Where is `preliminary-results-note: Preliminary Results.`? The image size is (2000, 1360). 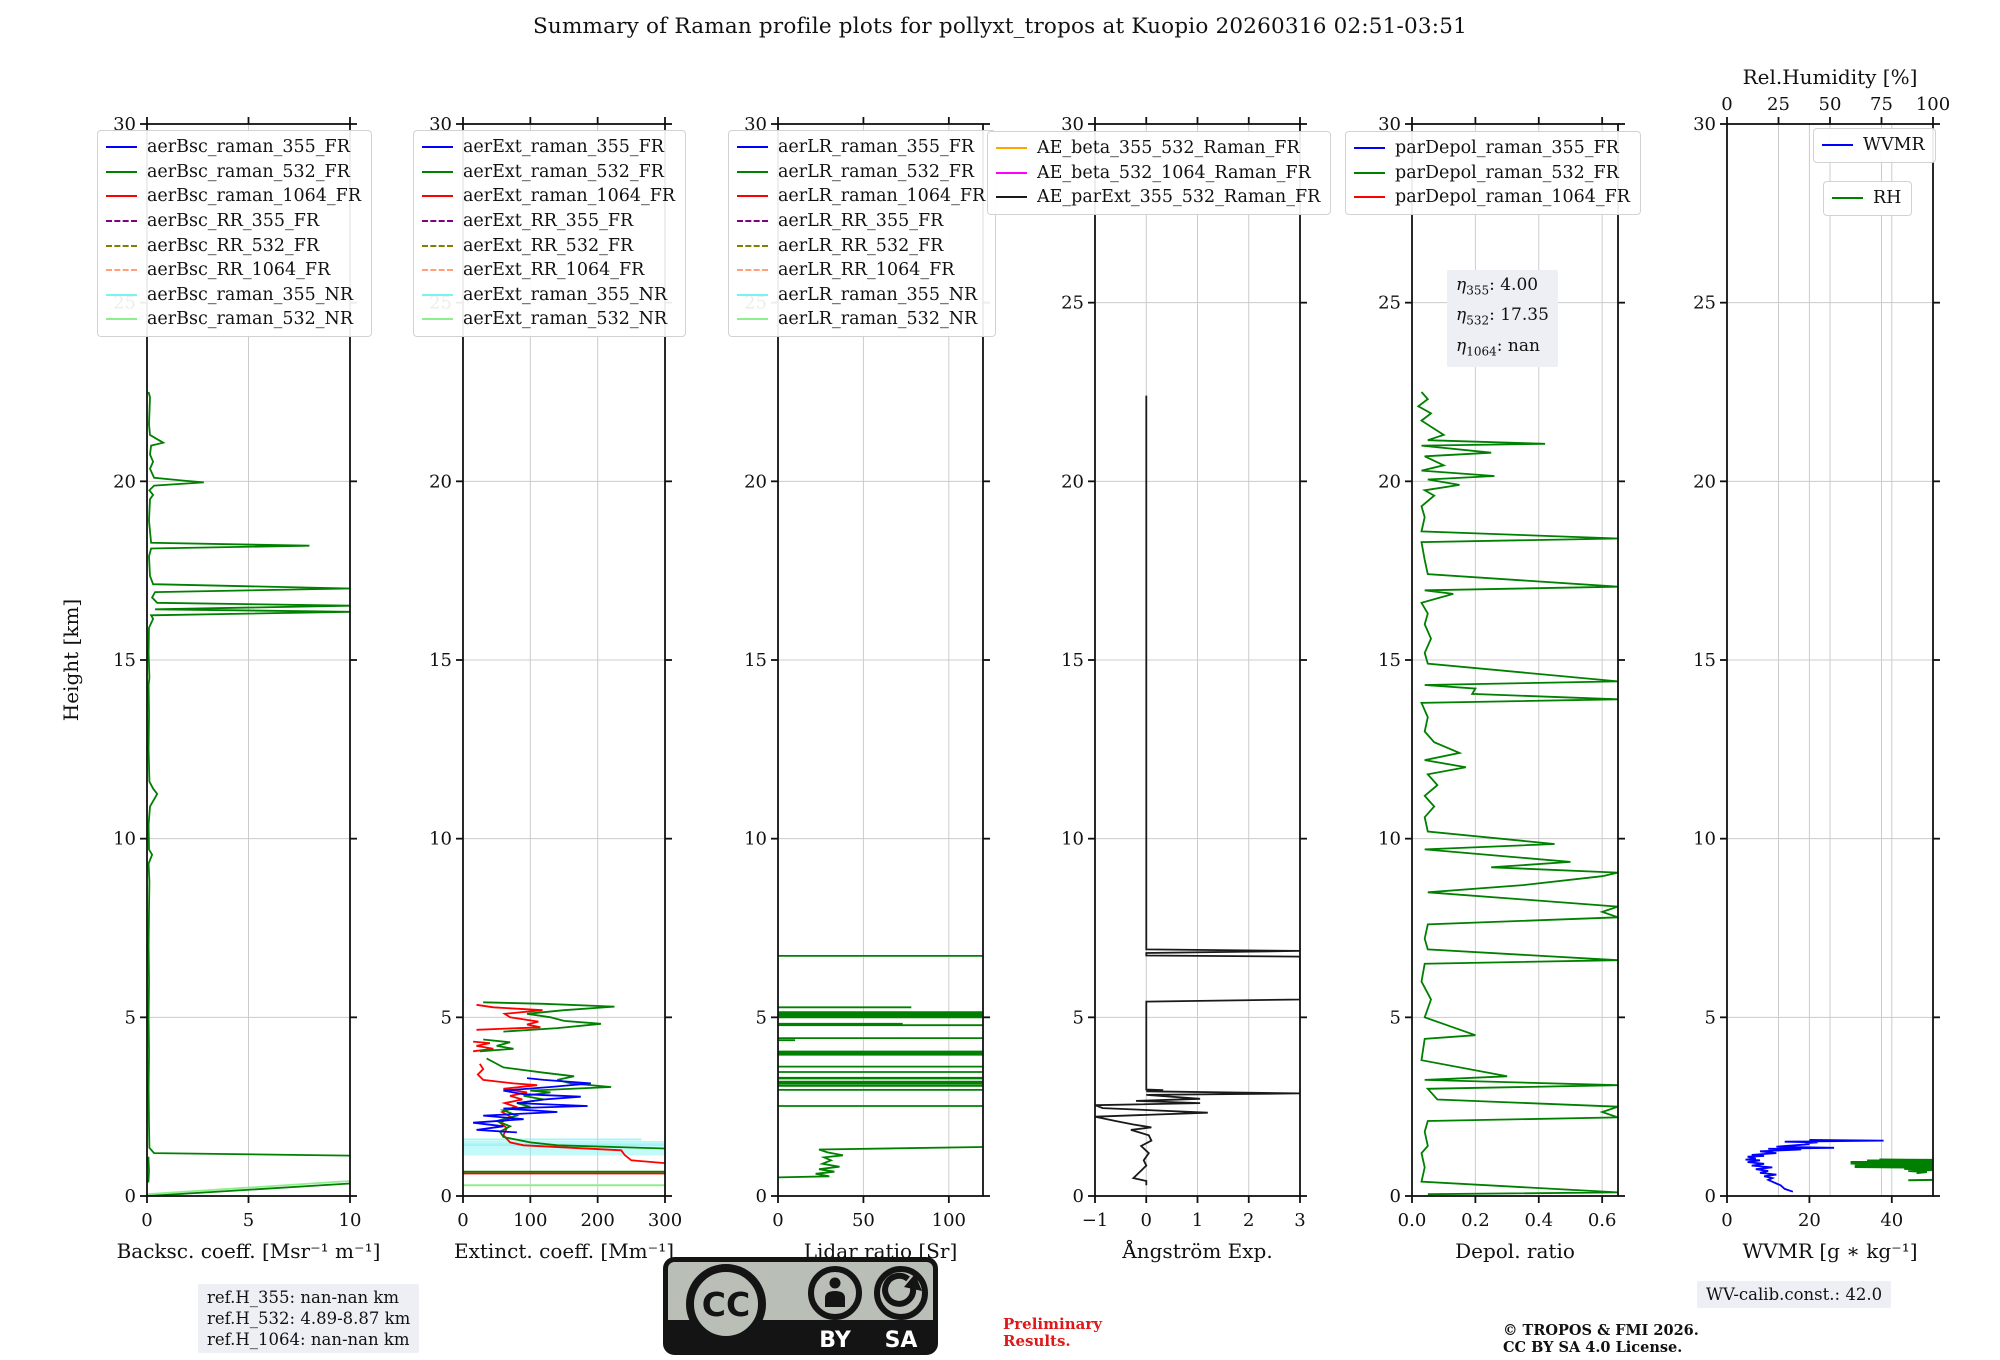
preliminary-results-note: Preliminary Results. is located at coordinates (1052, 1332).